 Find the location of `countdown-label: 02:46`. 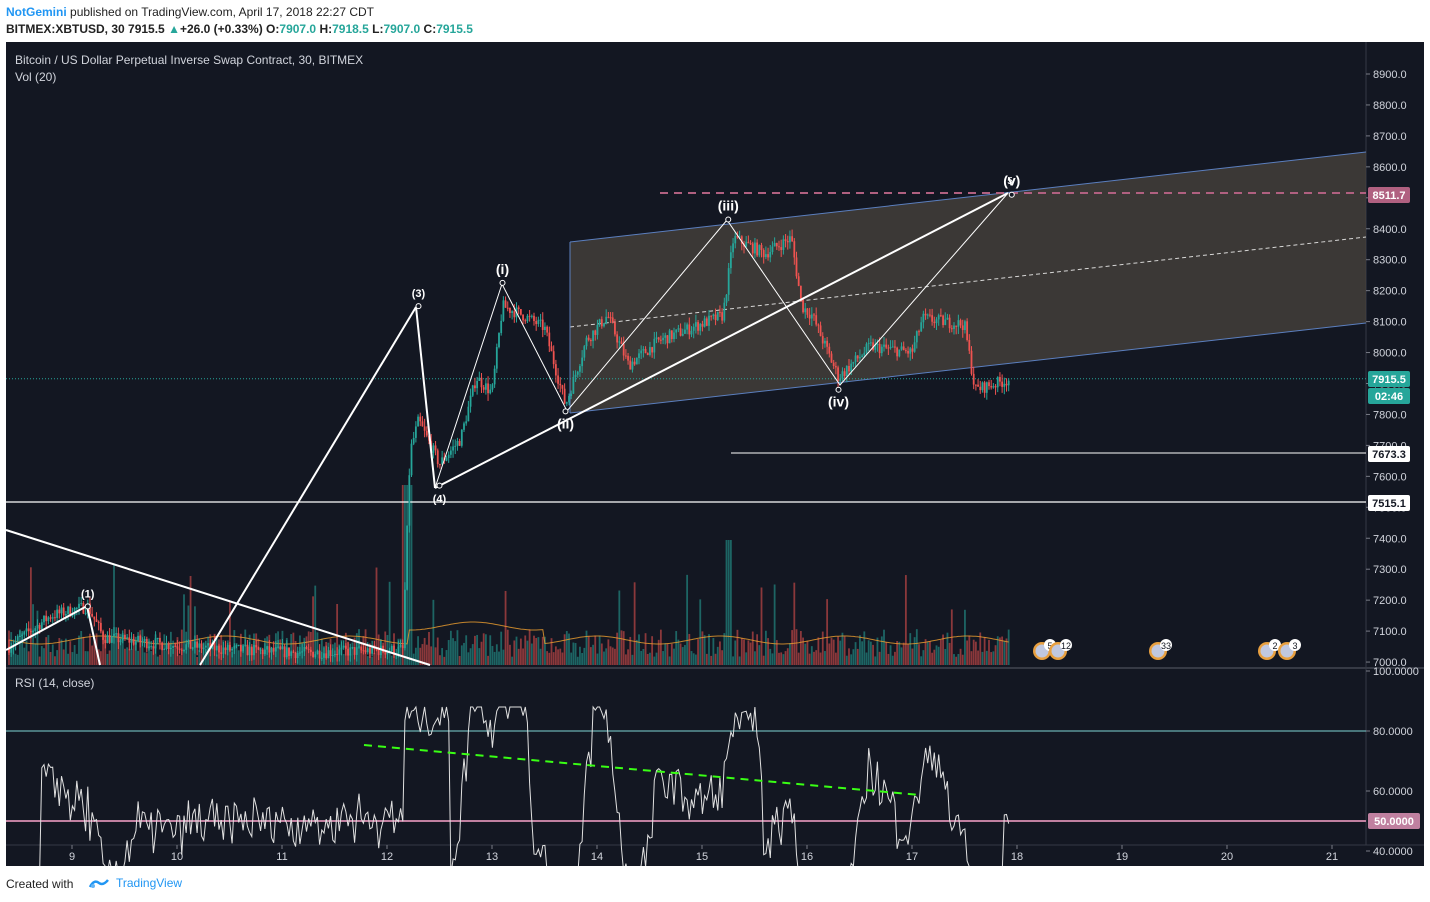

countdown-label: 02:46 is located at coordinates (1389, 397).